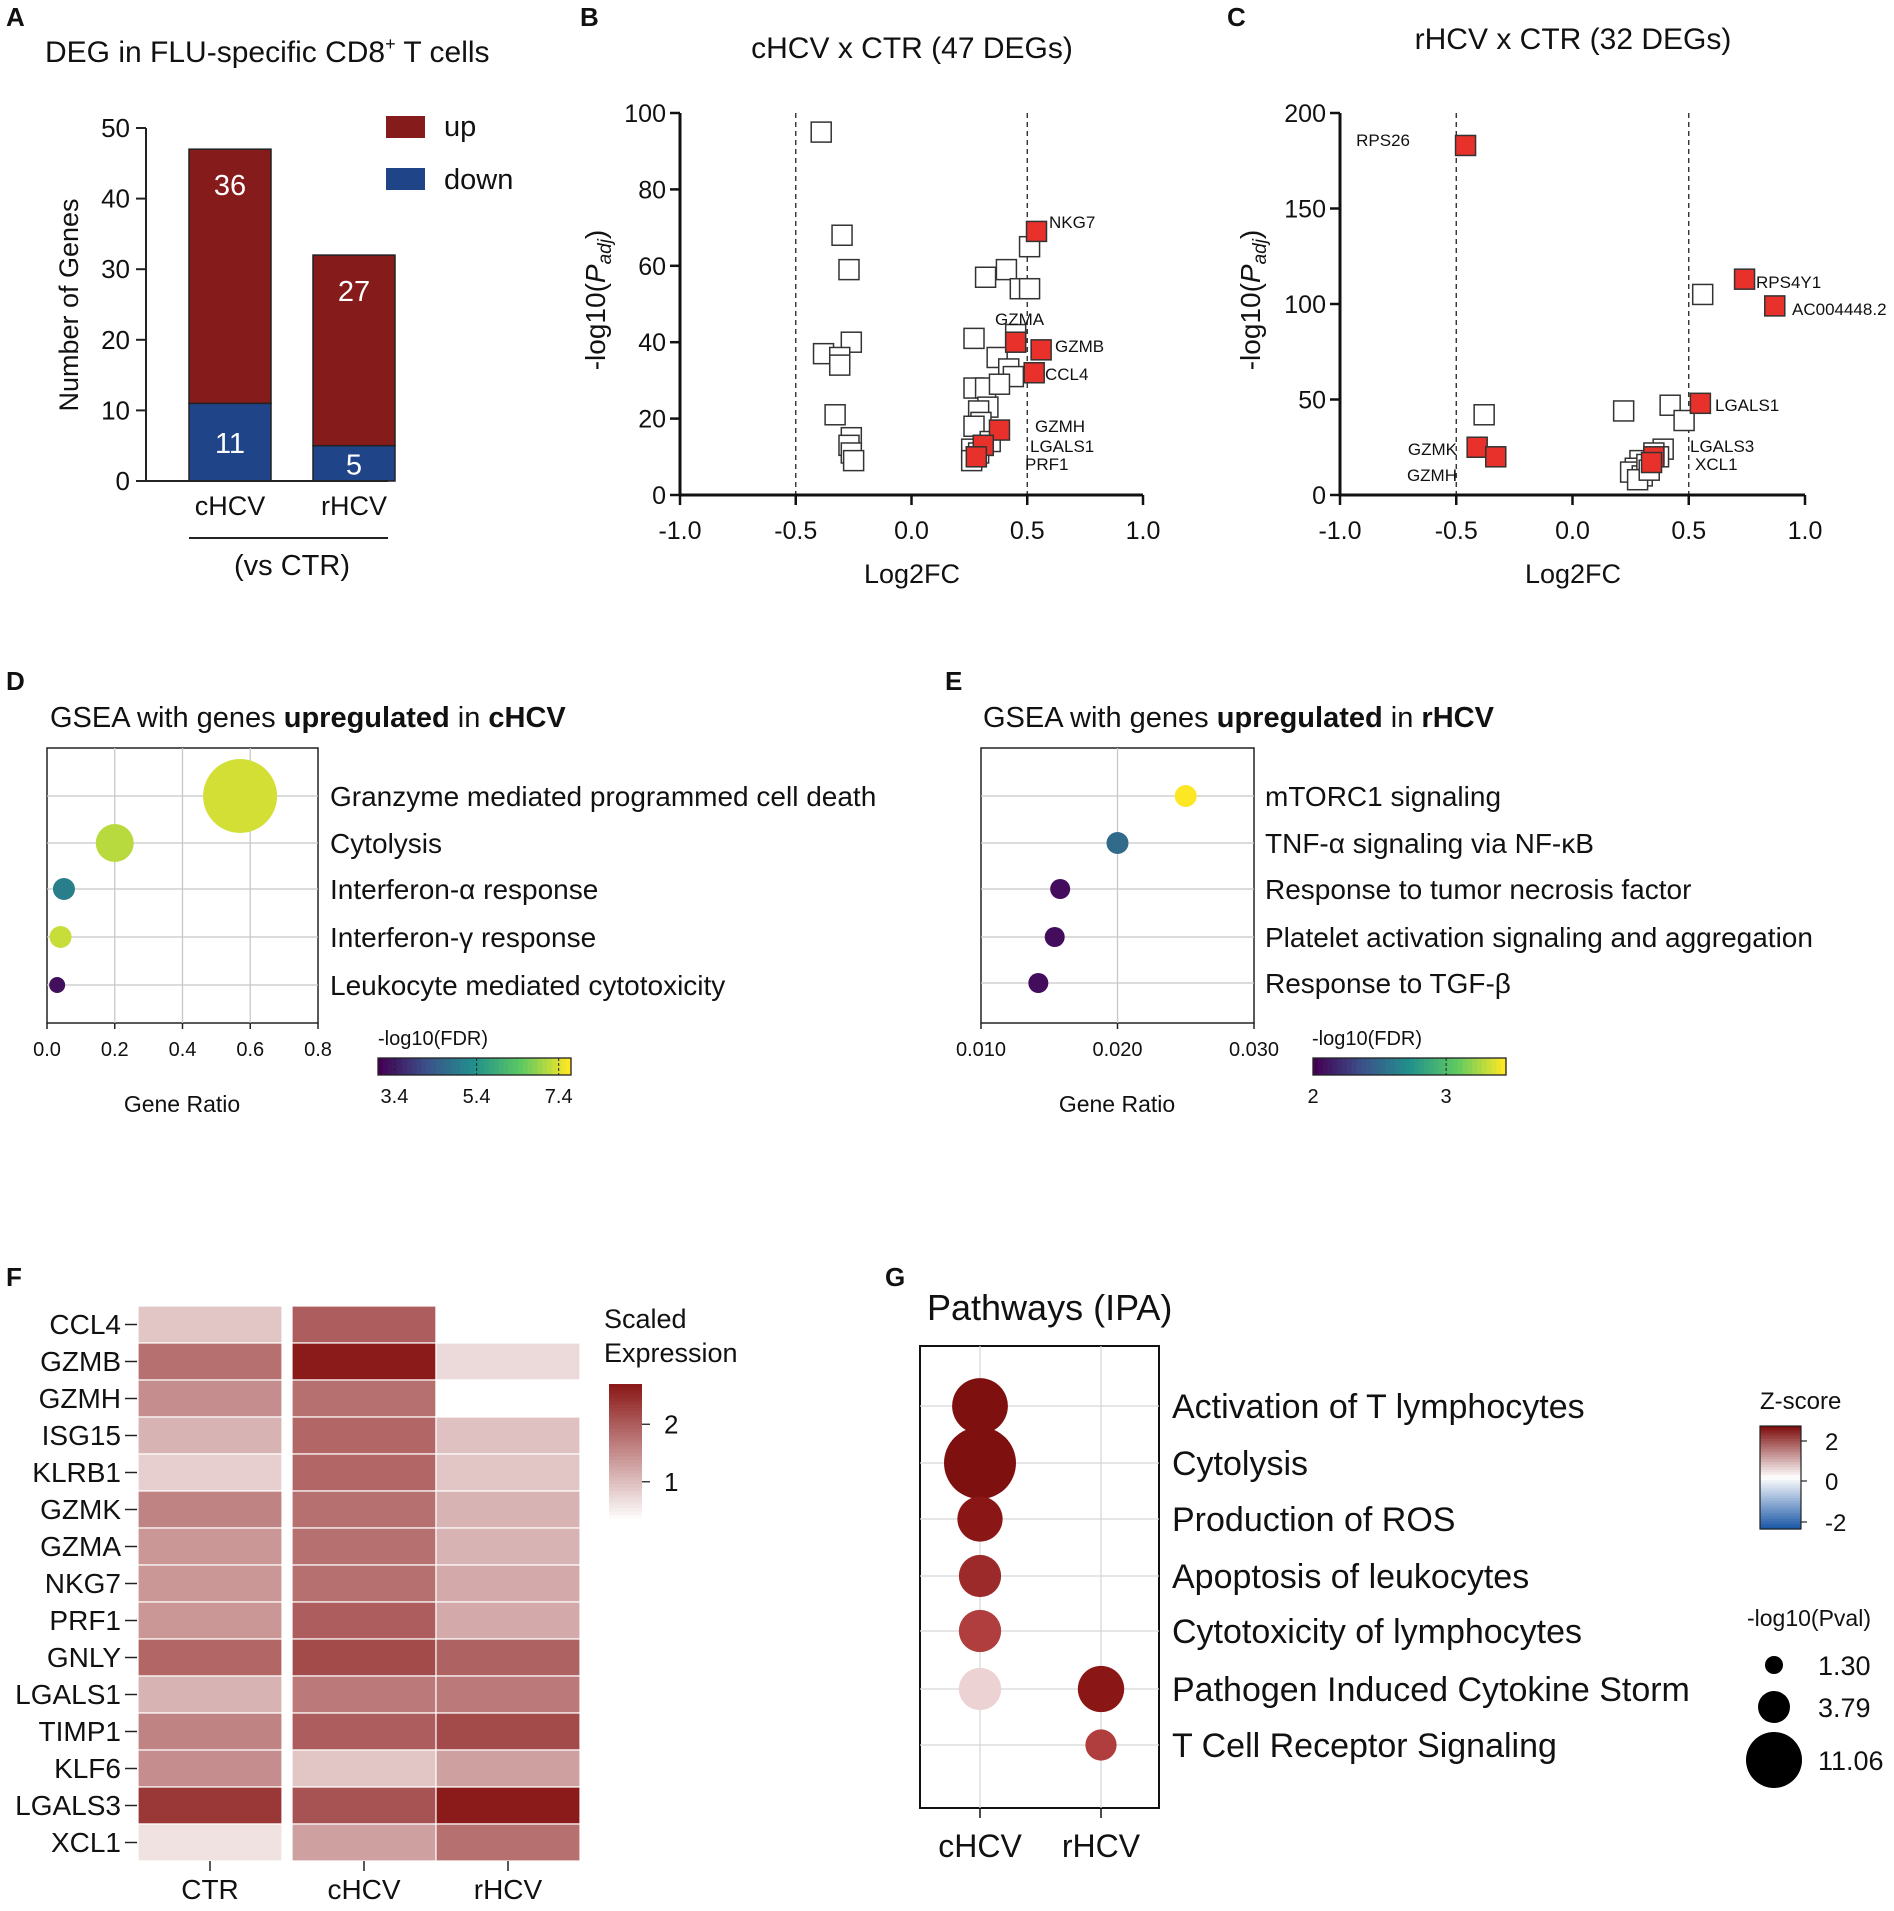 The image size is (1894, 1911). What do you see at coordinates (115, 269) in the screenshot?
I see `panel-a-ytick-label: 30` at bounding box center [115, 269].